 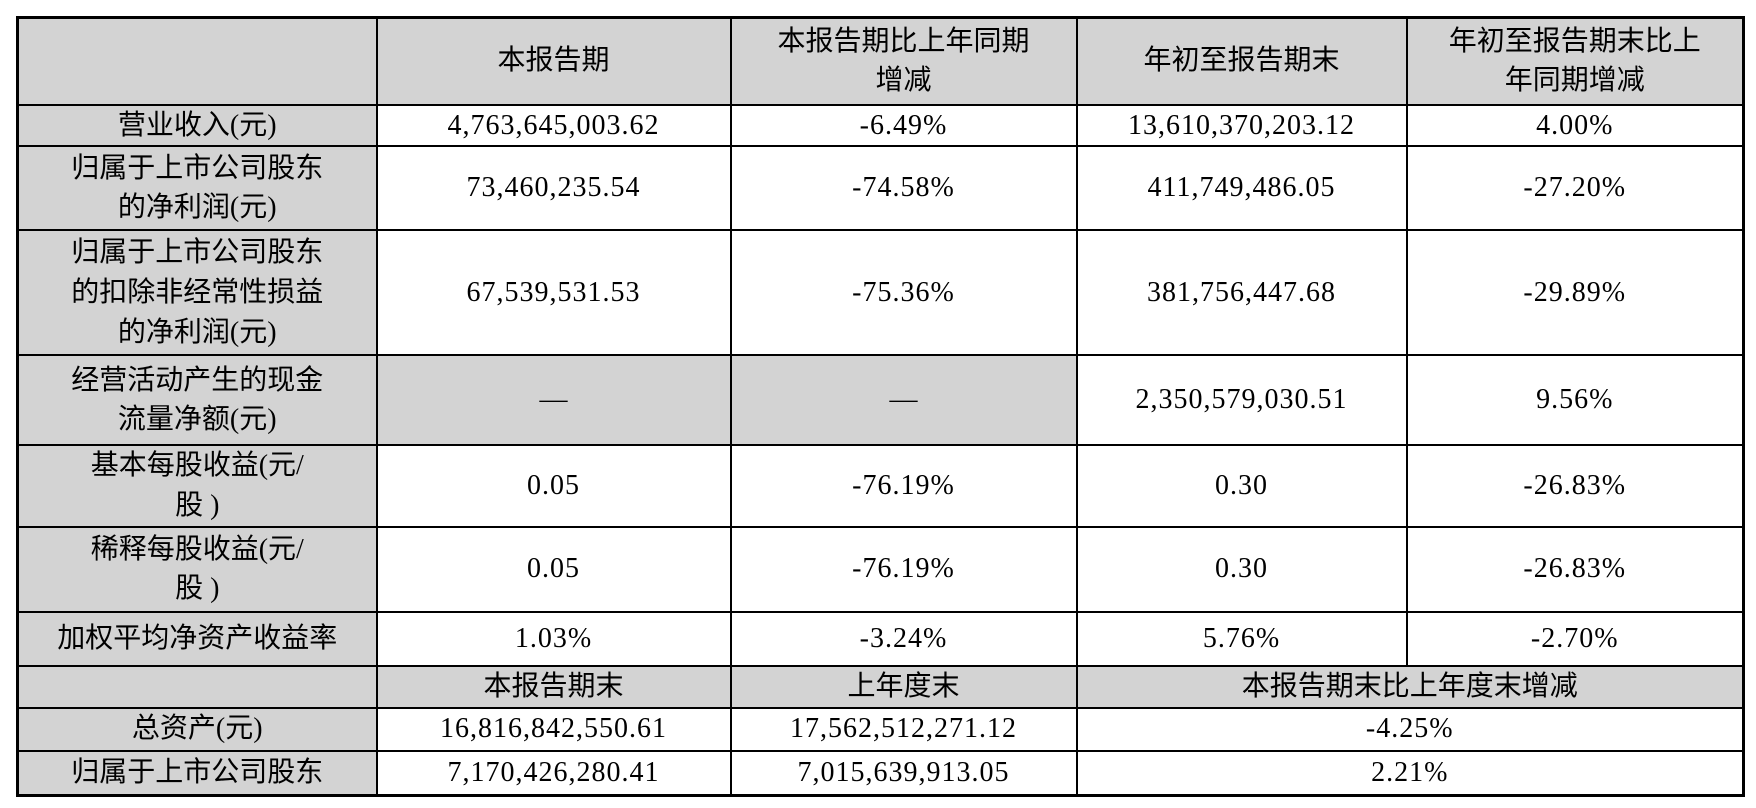 What do you see at coordinates (1241, 61) in the screenshot?
I see `col-header-ytd: 年初至报告期末` at bounding box center [1241, 61].